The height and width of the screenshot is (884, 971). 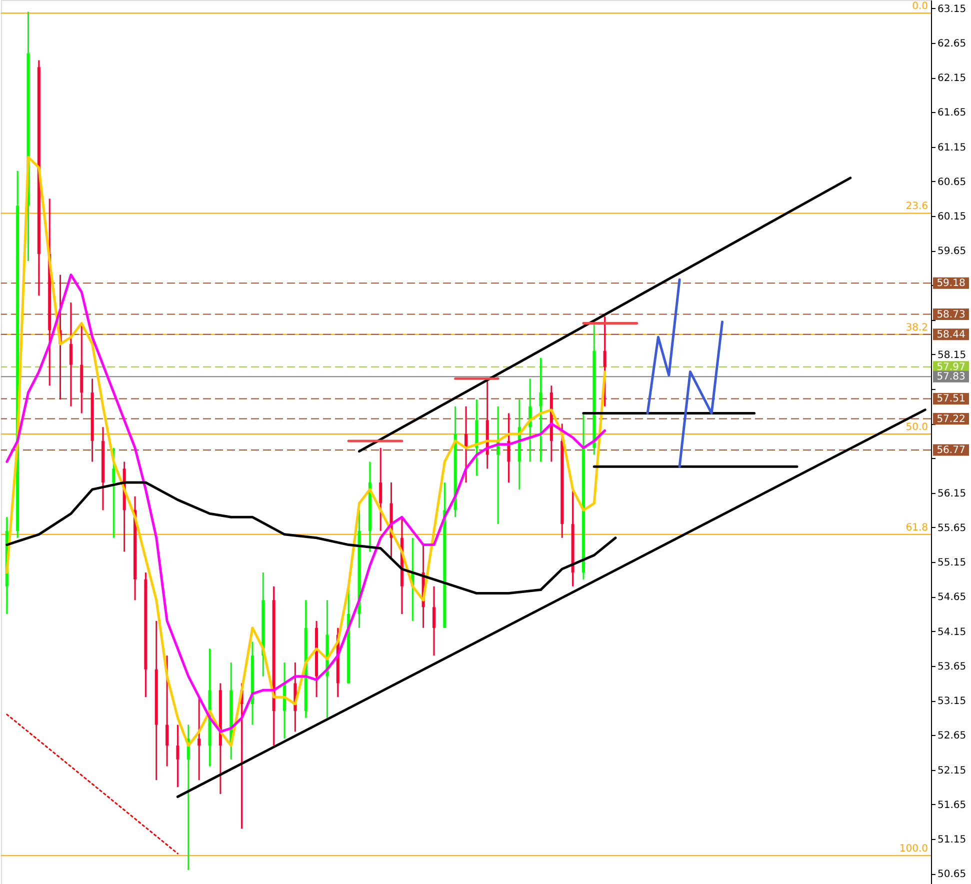 What do you see at coordinates (951, 367) in the screenshot?
I see `ref-line-label: 57.97` at bounding box center [951, 367].